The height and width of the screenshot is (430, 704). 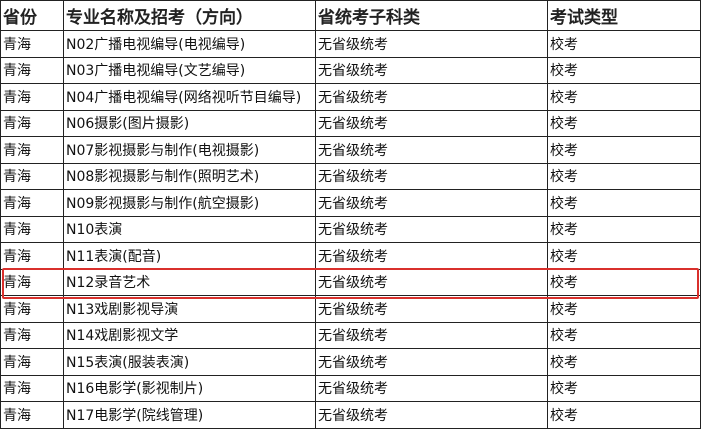 What do you see at coordinates (32, 15) in the screenshot?
I see `header-province: 省份` at bounding box center [32, 15].